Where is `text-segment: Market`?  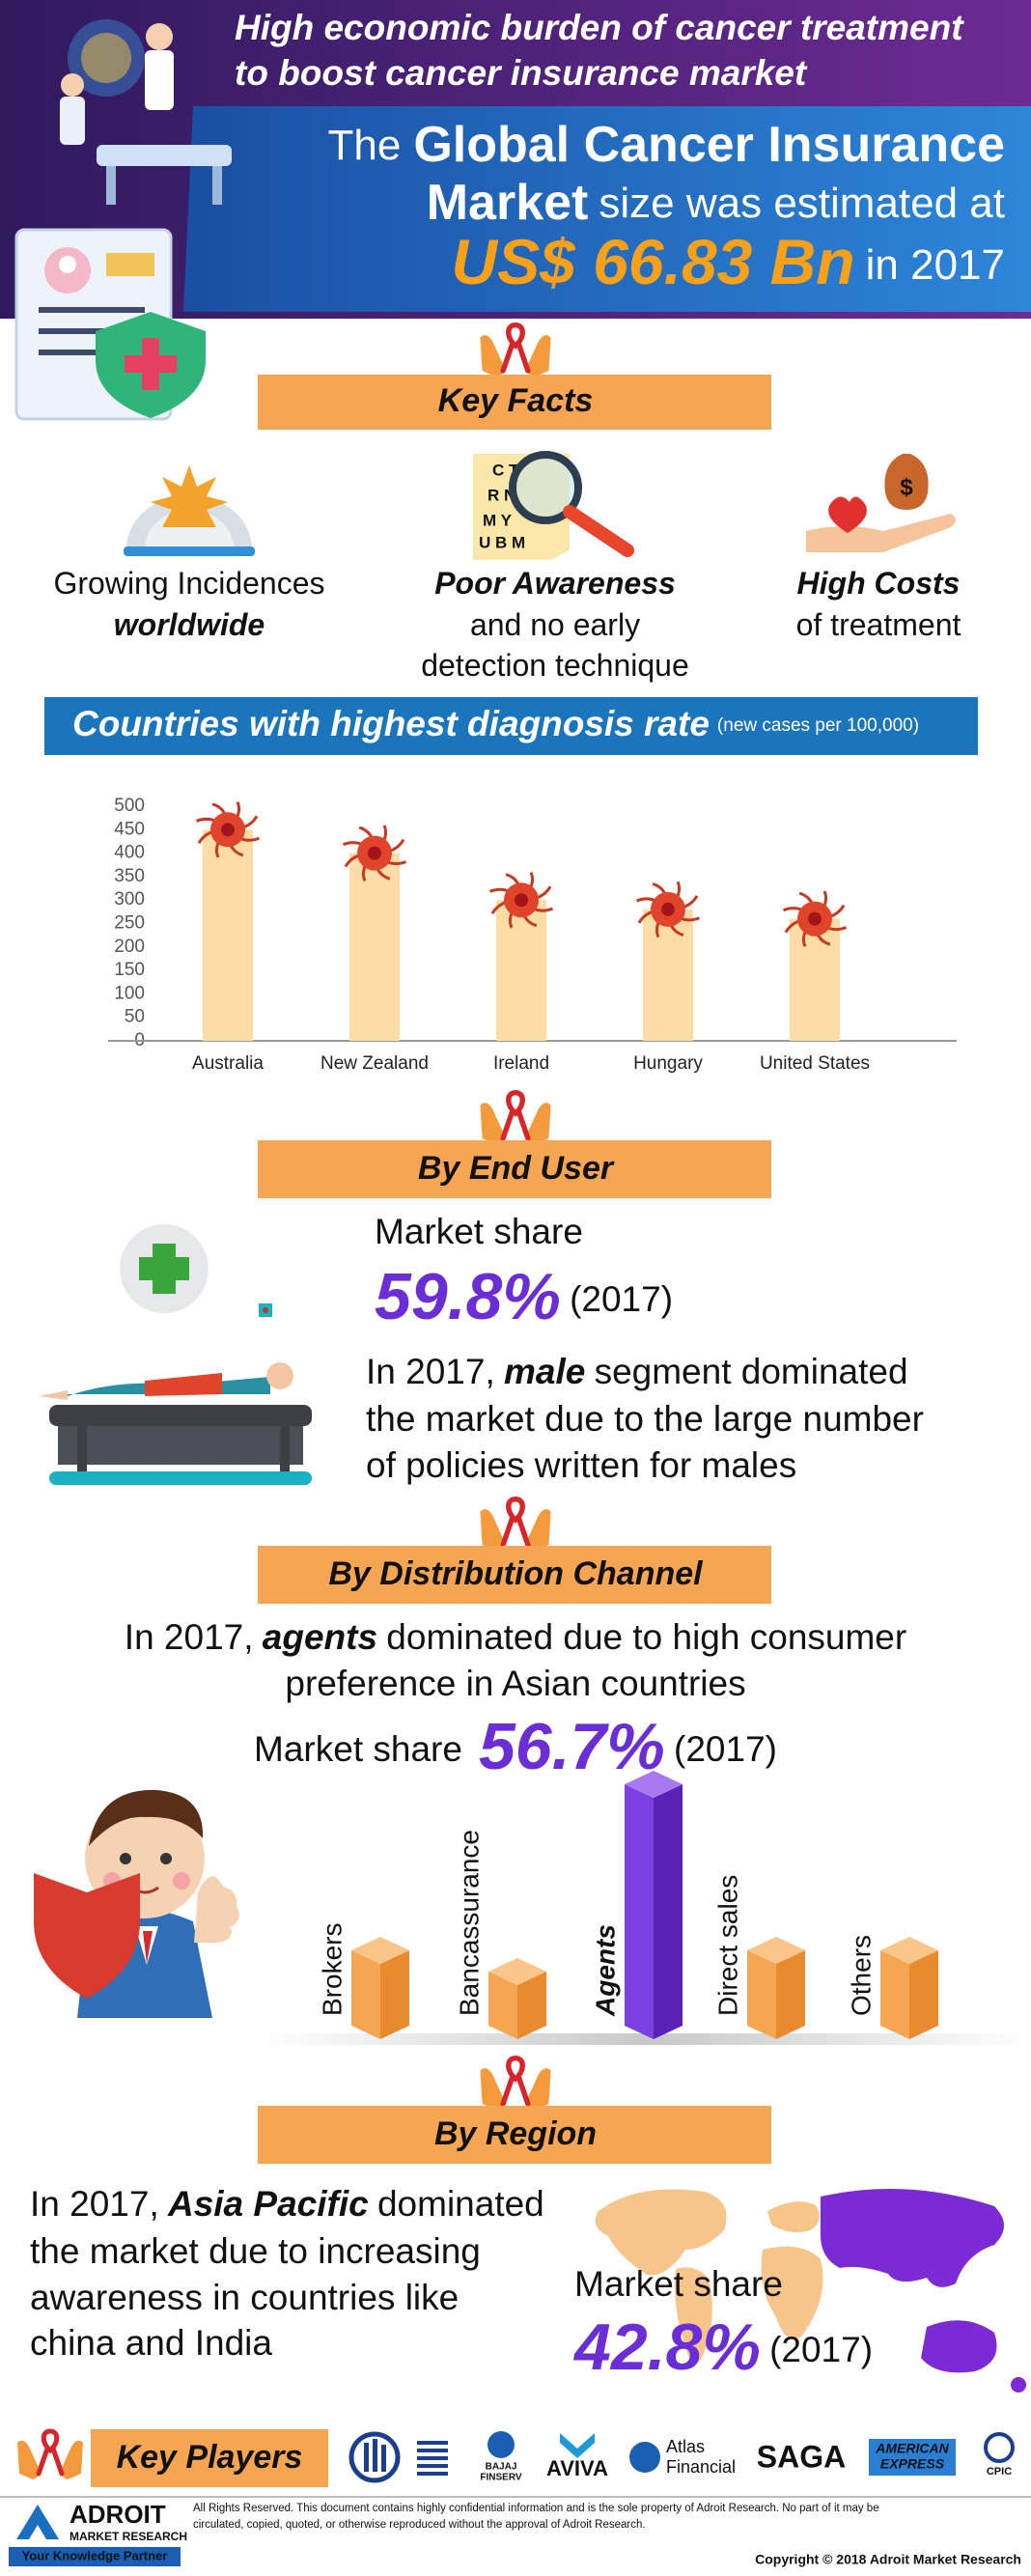
text-segment: Market is located at coordinates (508, 203).